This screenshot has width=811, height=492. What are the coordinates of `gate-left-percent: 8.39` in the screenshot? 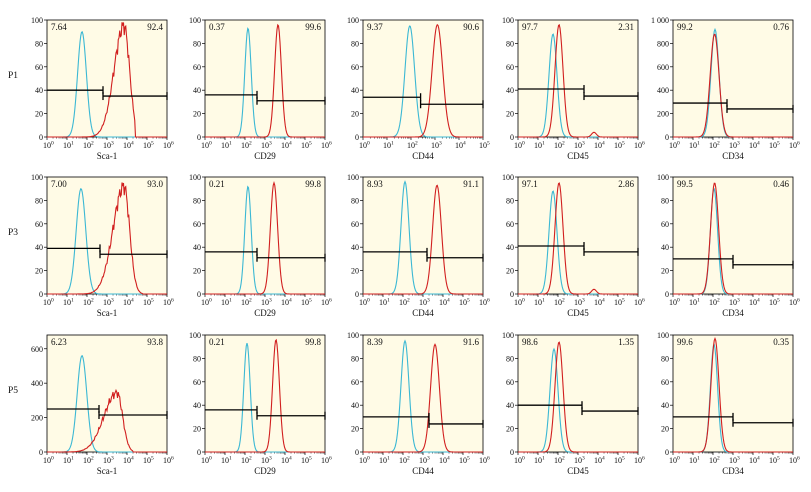 It's located at (375, 342).